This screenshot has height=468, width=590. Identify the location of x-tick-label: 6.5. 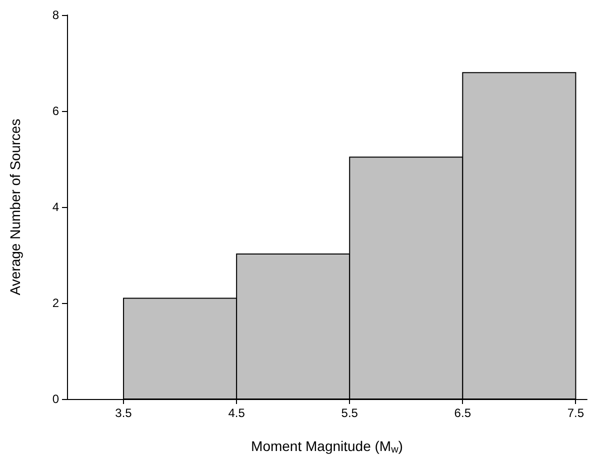
(463, 413).